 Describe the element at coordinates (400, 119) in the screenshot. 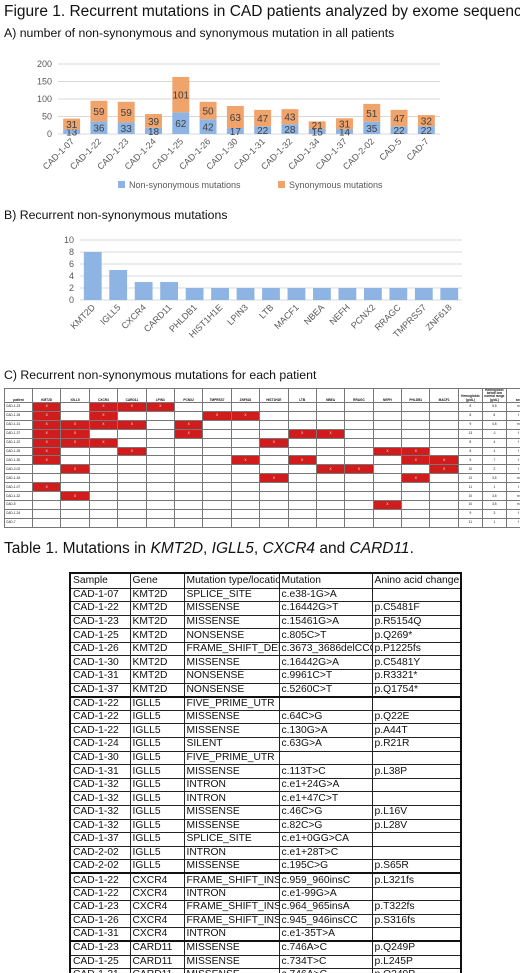

I see `data-label: 47` at that location.